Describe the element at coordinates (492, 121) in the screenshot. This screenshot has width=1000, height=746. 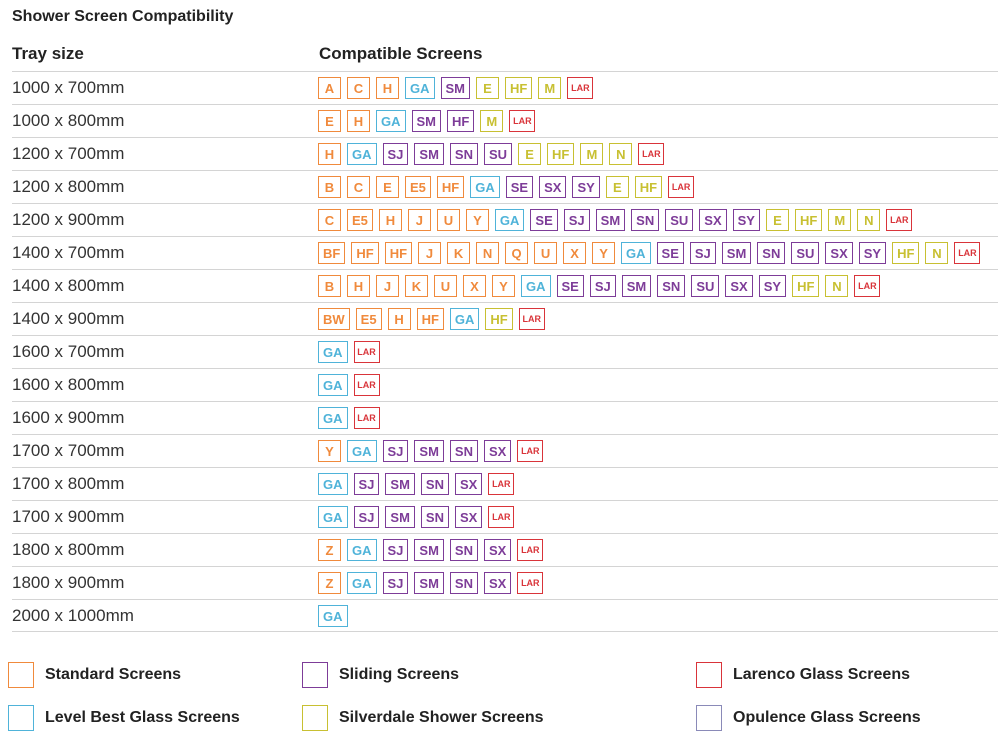
I see `screen-code-badge: M` at that location.